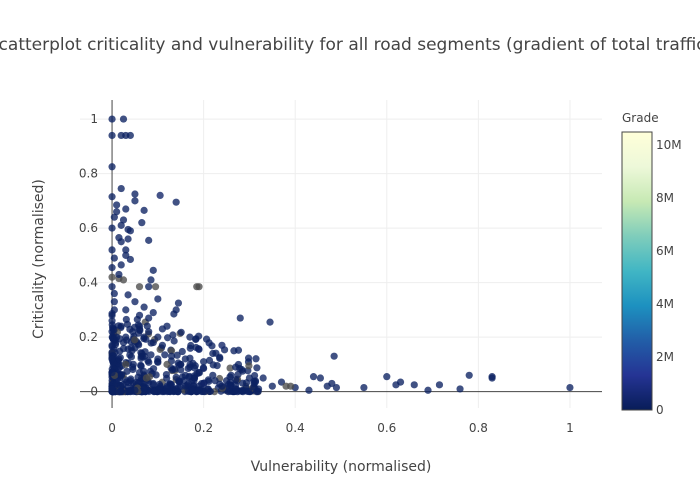 The width and height of the screenshot is (700, 500). I want to click on x-tick-label: 0.6, so click(386, 428).